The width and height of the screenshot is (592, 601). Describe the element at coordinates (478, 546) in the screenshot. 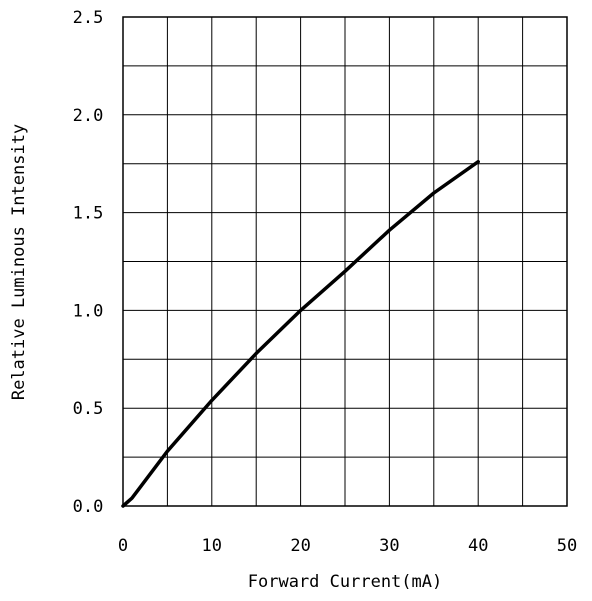

I see `x-tick-label: 40` at that location.